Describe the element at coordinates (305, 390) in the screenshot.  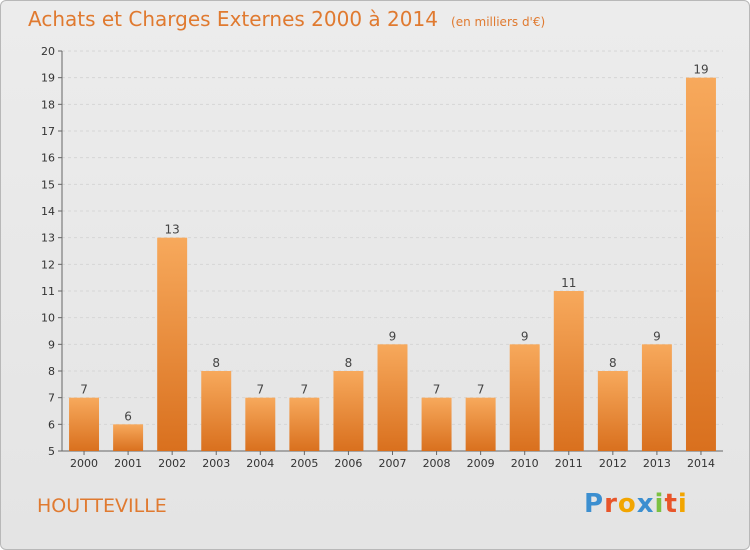
I see `data-label-2005: 7` at that location.